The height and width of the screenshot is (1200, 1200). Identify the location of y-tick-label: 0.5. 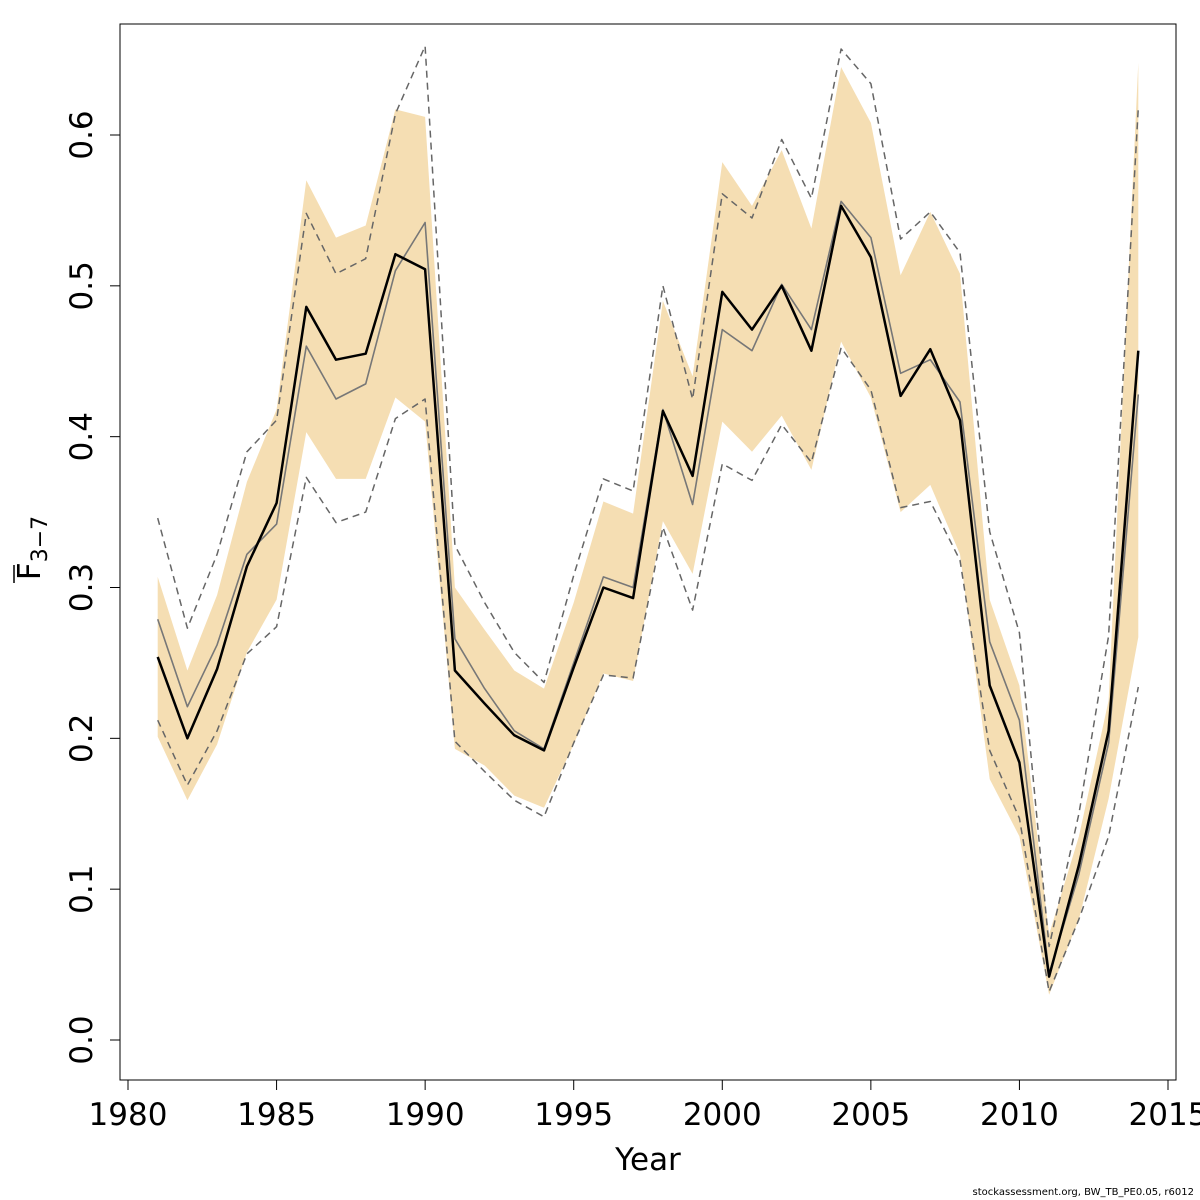
(82, 285).